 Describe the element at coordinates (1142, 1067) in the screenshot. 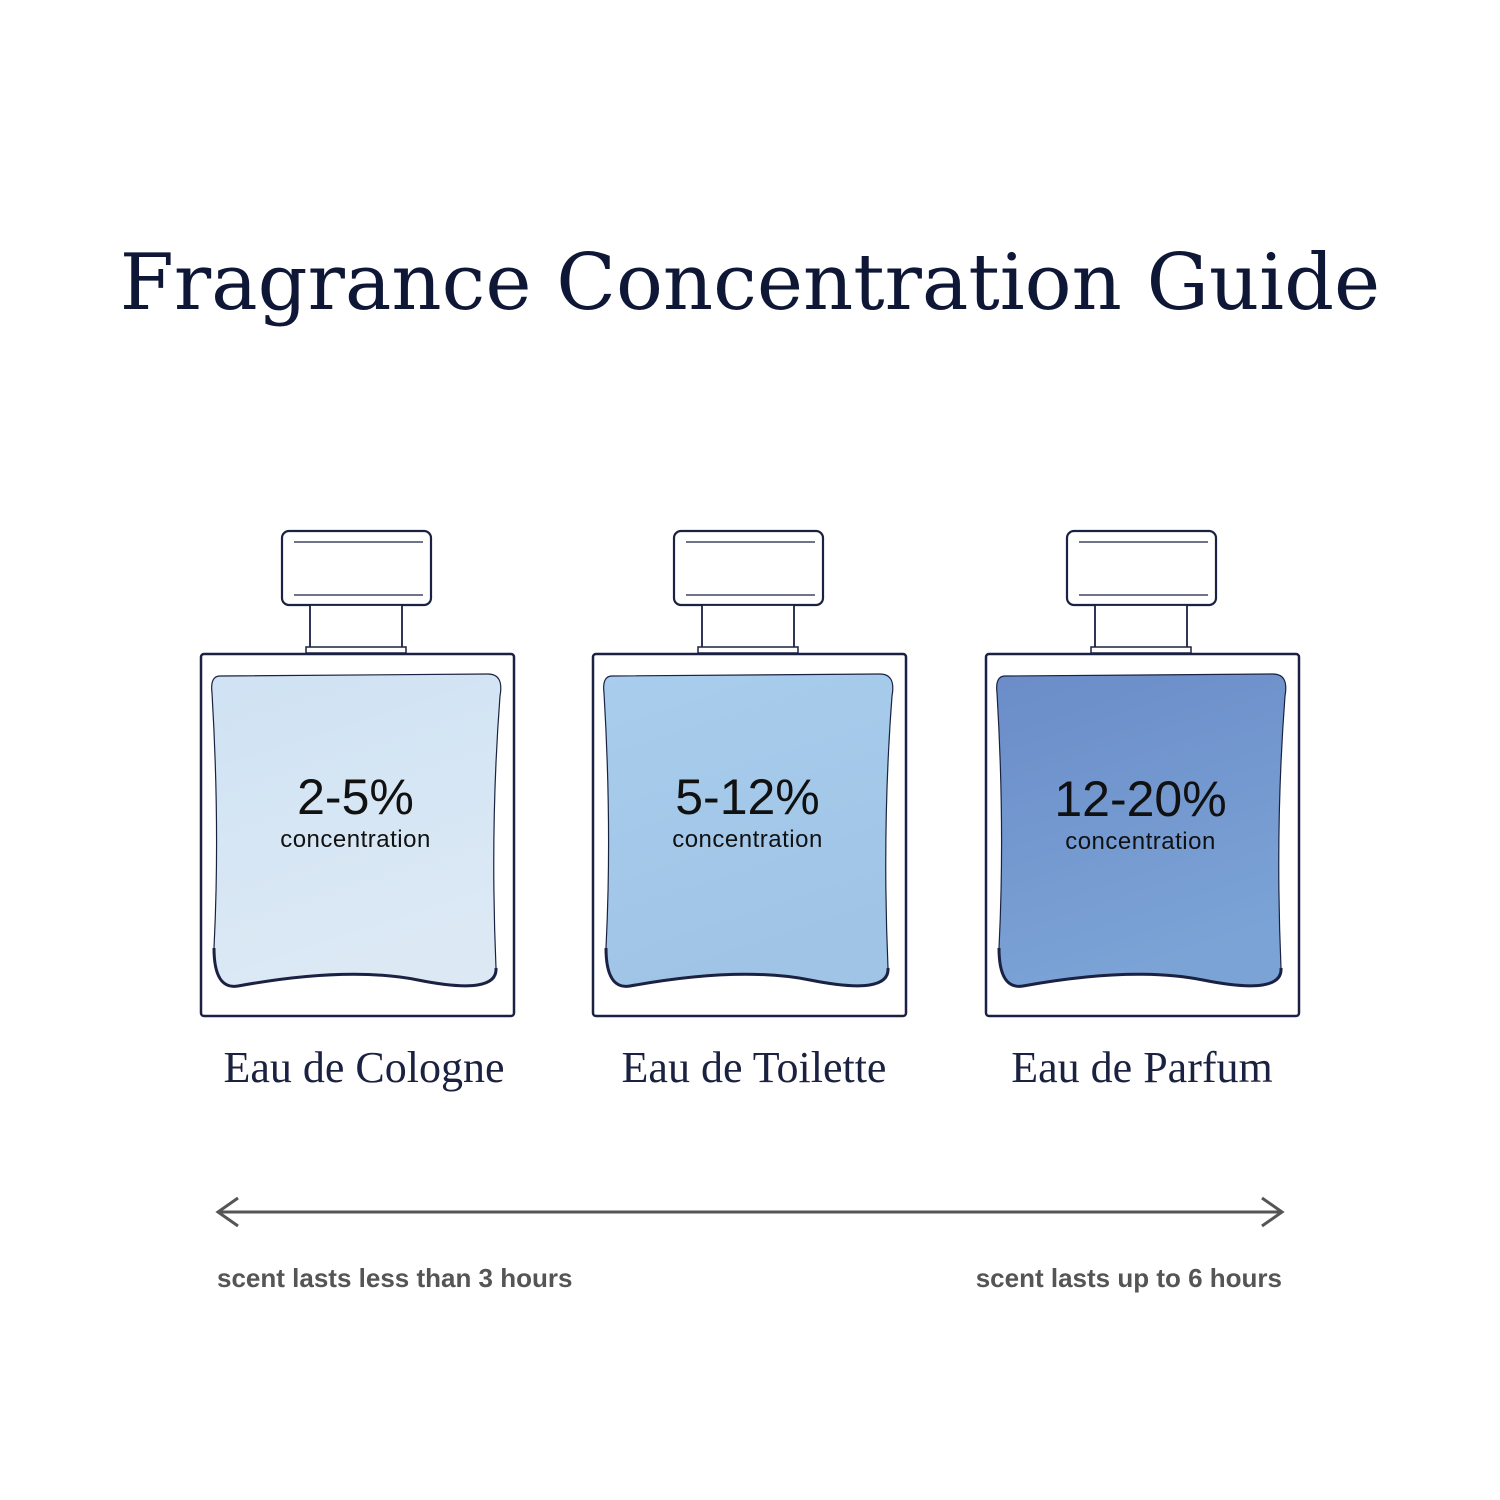

I see `bottle-name: Eau de Parfum` at that location.